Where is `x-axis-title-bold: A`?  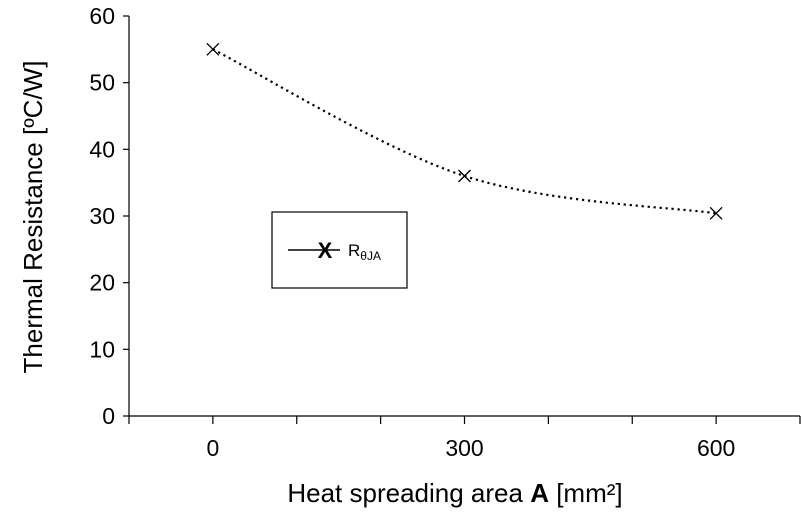
x-axis-title-bold: A is located at coordinates (539, 493).